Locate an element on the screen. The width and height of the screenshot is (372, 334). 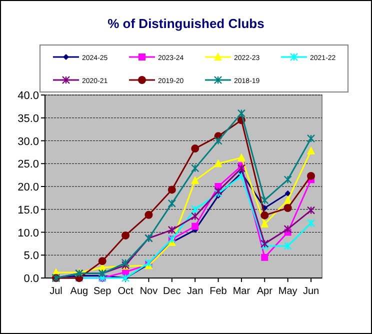
y-tick-label: 40.0 is located at coordinates (28, 96).